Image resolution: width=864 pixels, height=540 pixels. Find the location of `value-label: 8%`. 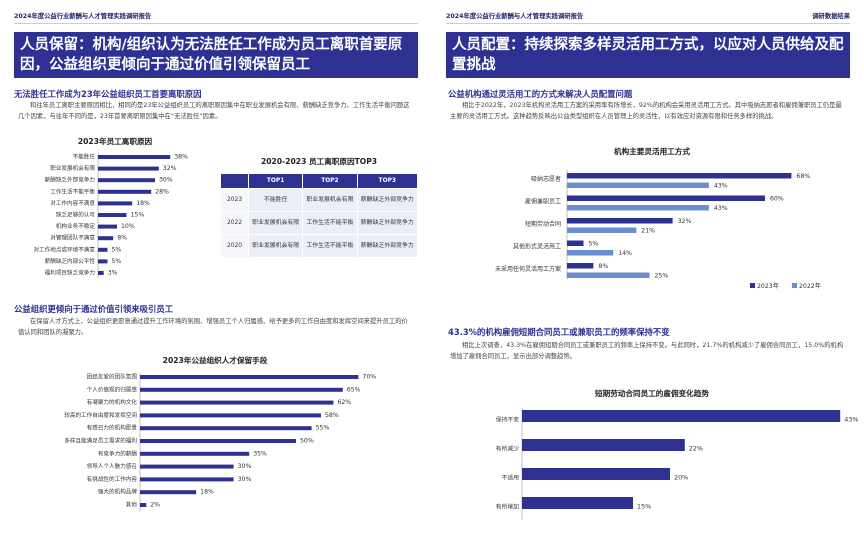

value-label: 8% is located at coordinates (603, 266).